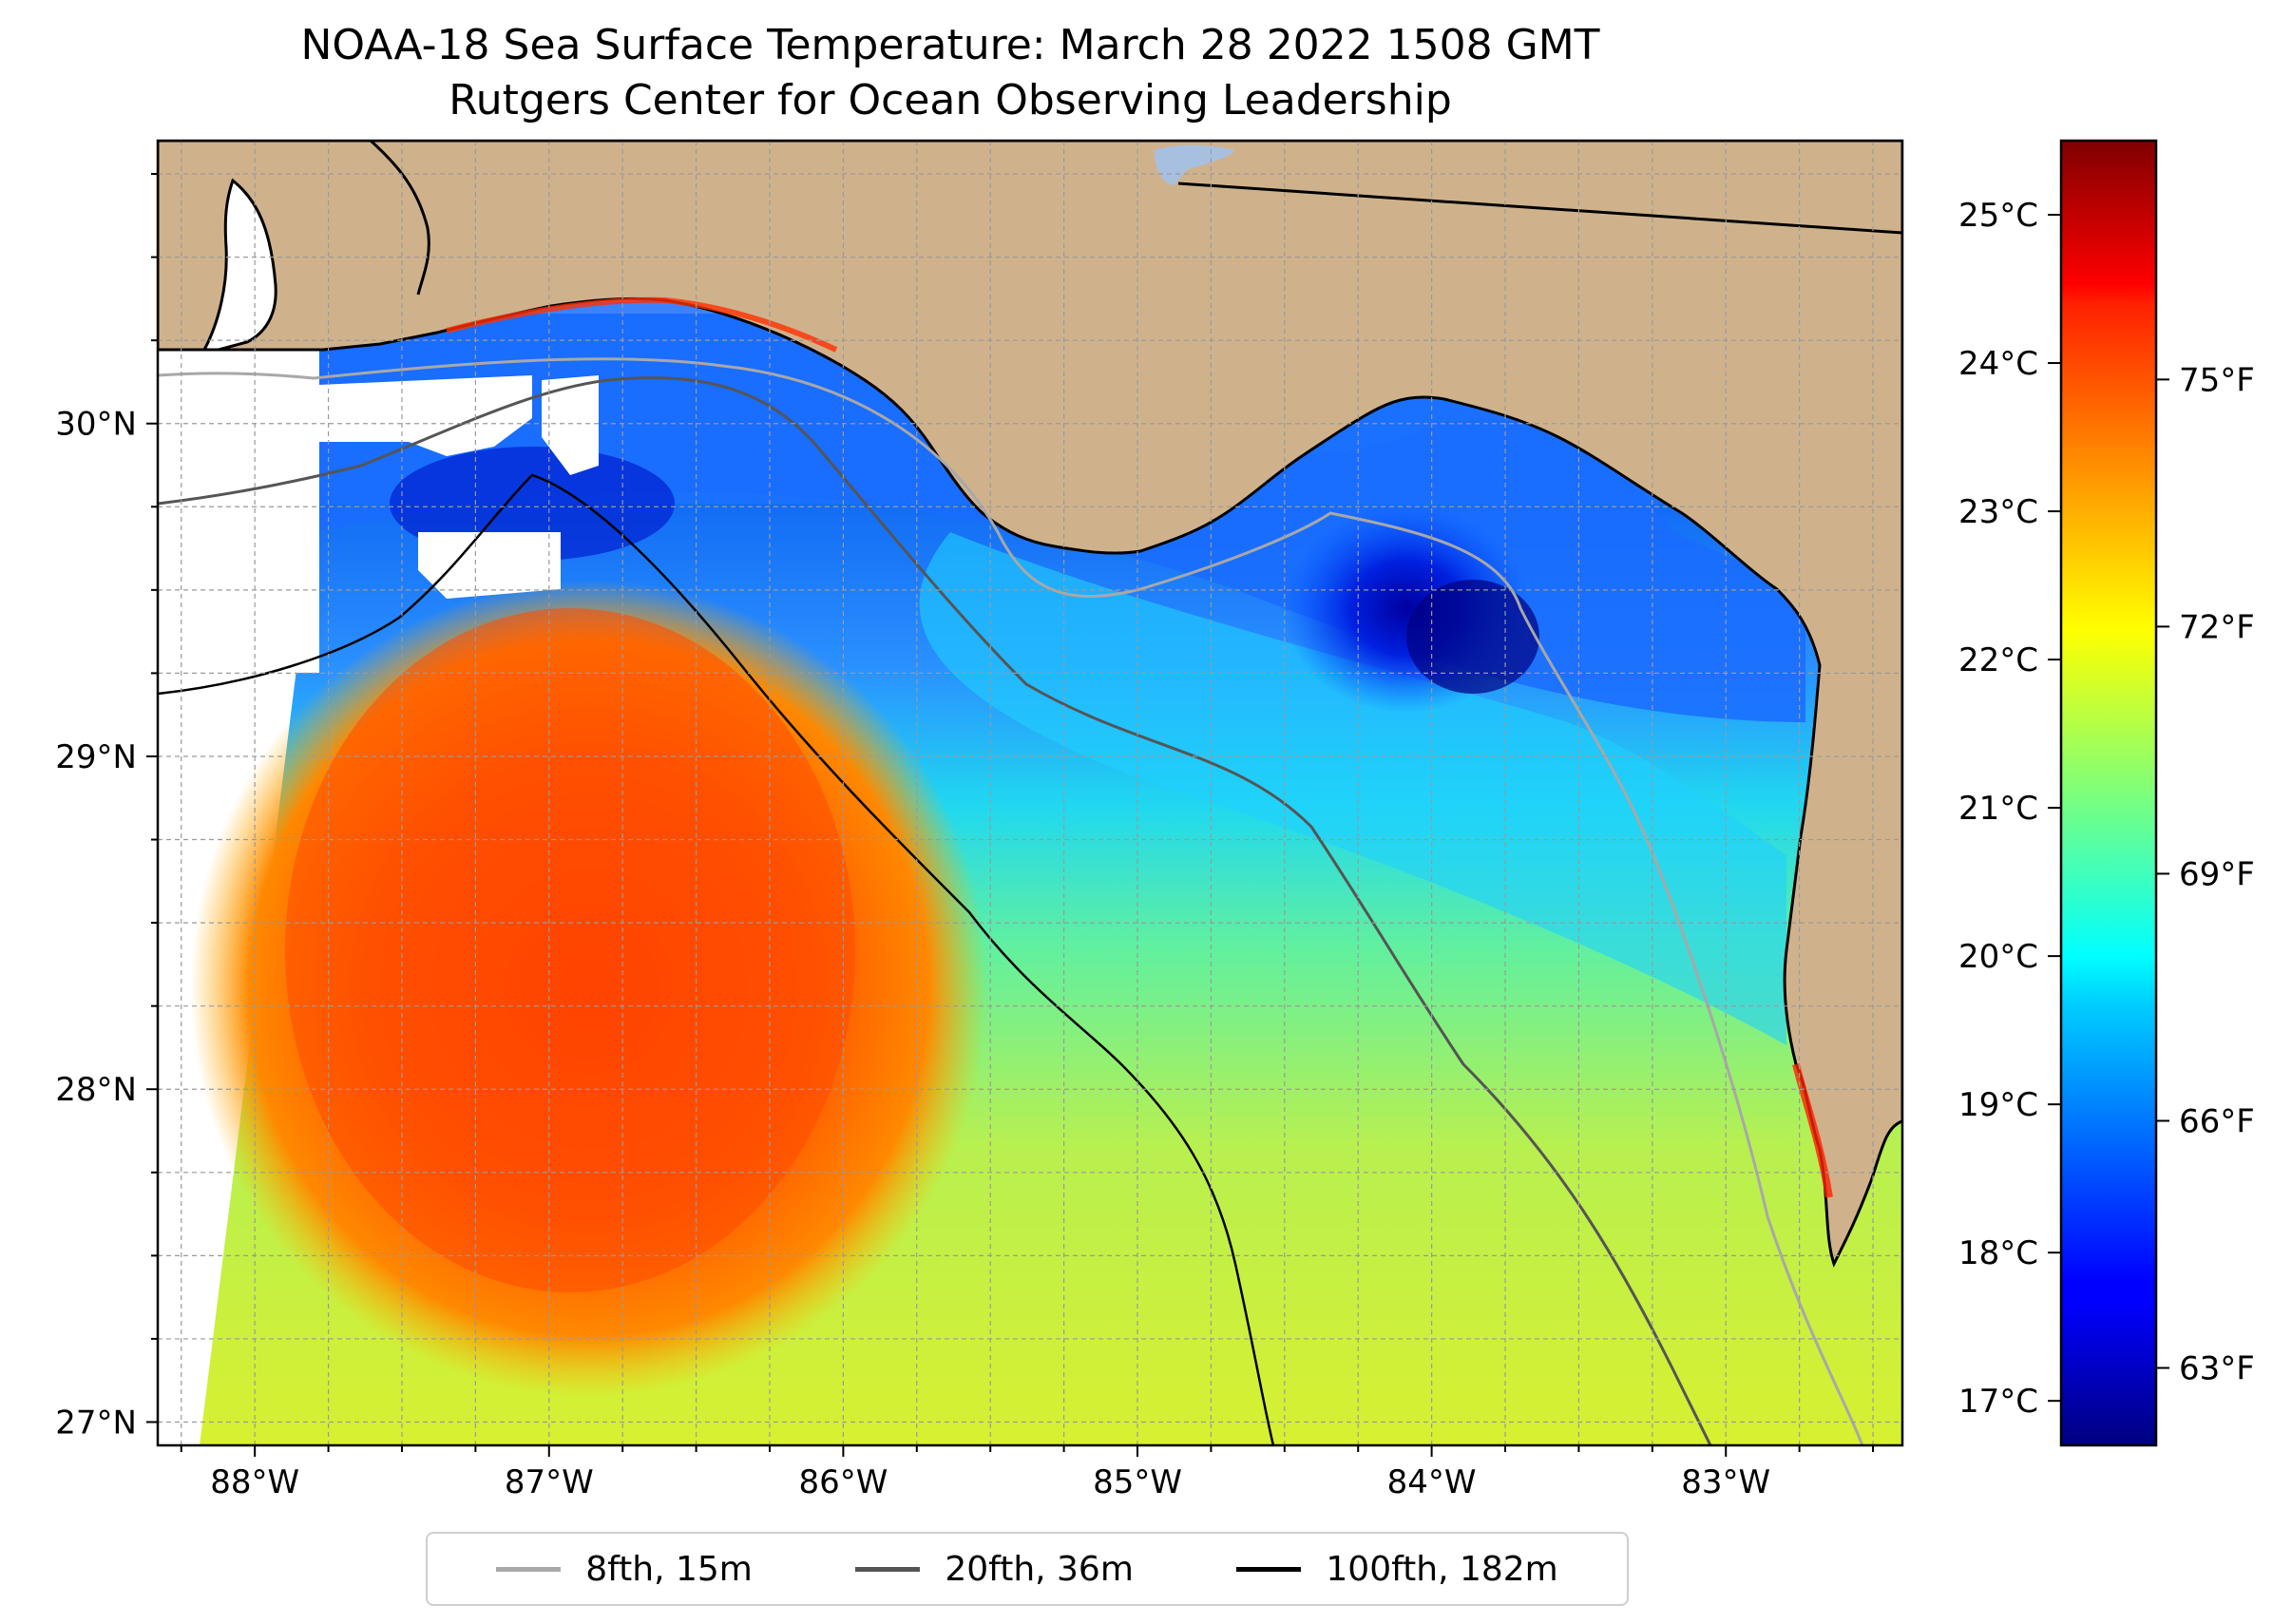 This screenshot has width=2292, height=1624. What do you see at coordinates (2217, 627) in the screenshot?
I see `fahrenheit-tick-label: 72°F` at bounding box center [2217, 627].